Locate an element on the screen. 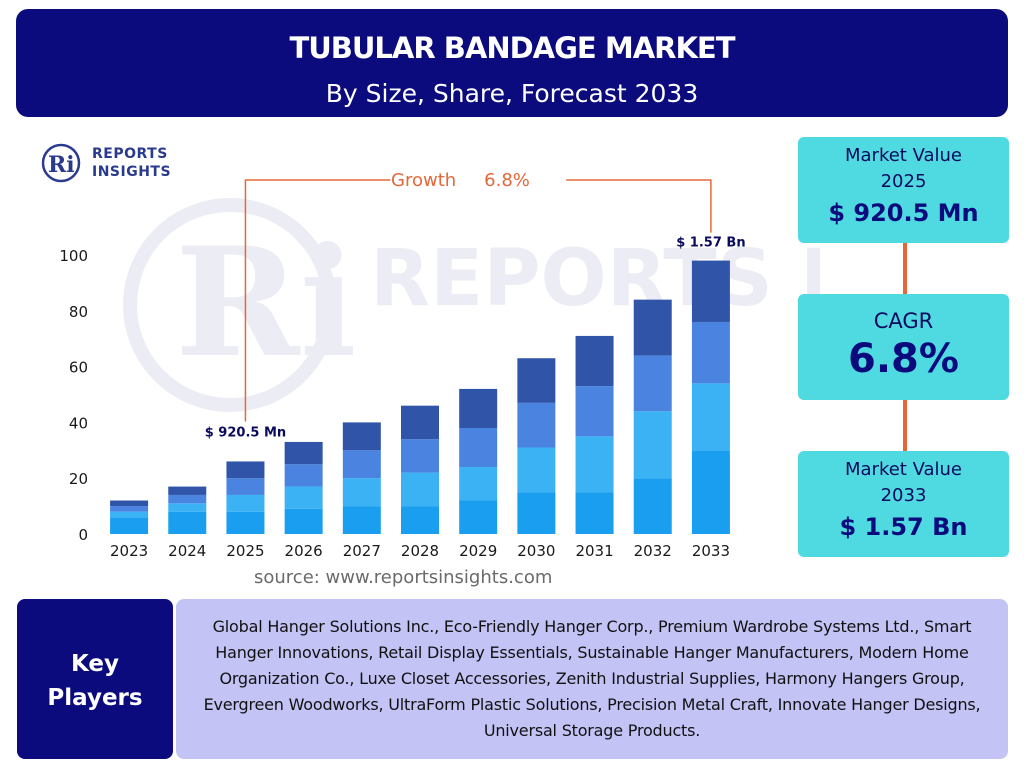  y-tick-label: 80 is located at coordinates (78, 312).